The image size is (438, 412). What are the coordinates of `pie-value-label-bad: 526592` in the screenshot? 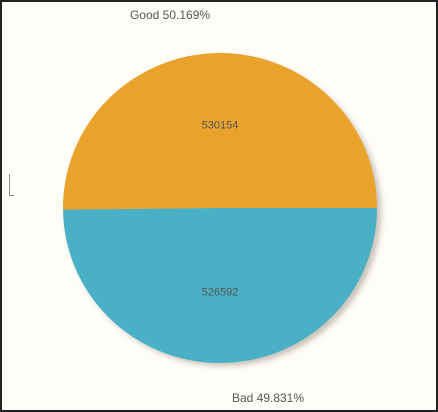 It's located at (220, 293).